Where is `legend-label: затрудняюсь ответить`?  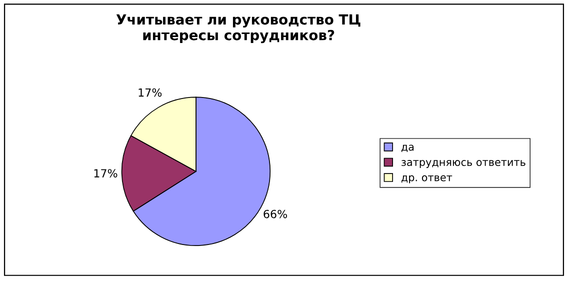 legend-label: затрудняюсь ответить is located at coordinates (464, 164).